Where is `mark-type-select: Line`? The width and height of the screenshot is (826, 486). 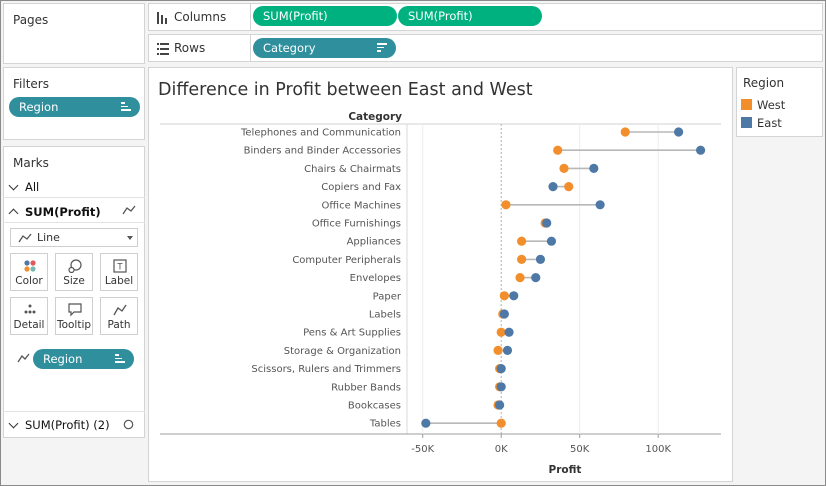
mark-type-select: Line is located at coordinates (74, 237).